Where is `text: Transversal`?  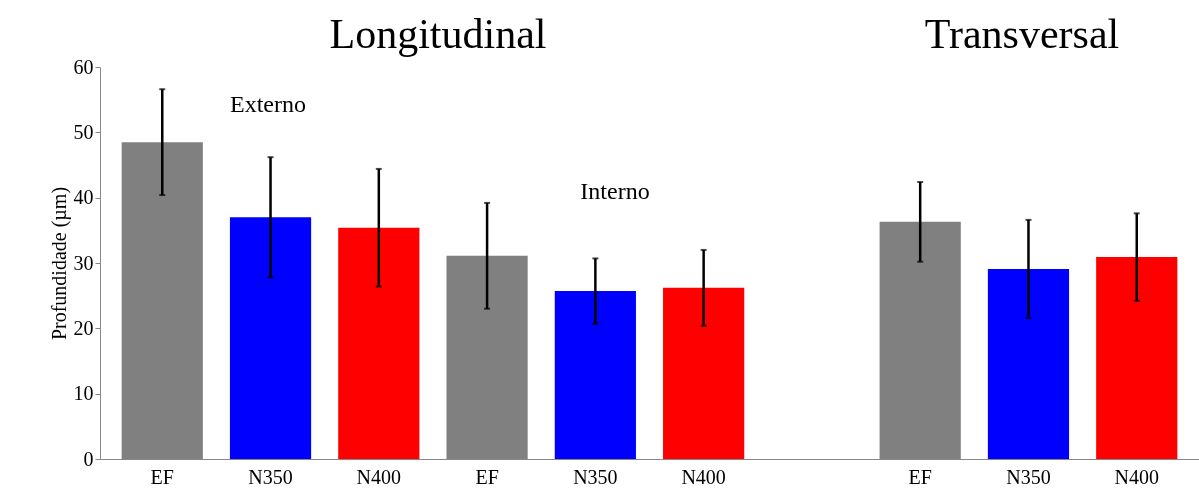
text: Transversal is located at coordinates (1022, 34).